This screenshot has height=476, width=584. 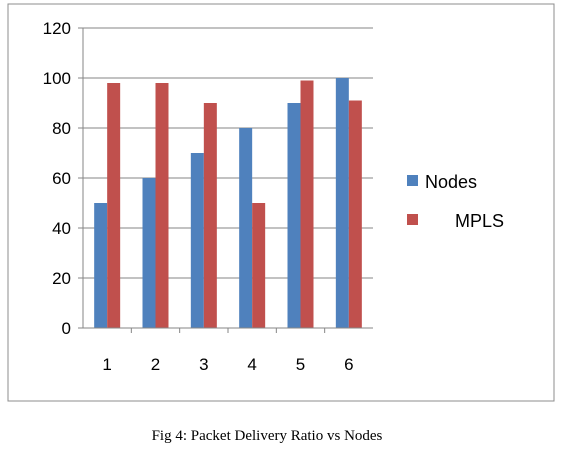 What do you see at coordinates (66, 328) in the screenshot?
I see `y-tick-label: 0` at bounding box center [66, 328].